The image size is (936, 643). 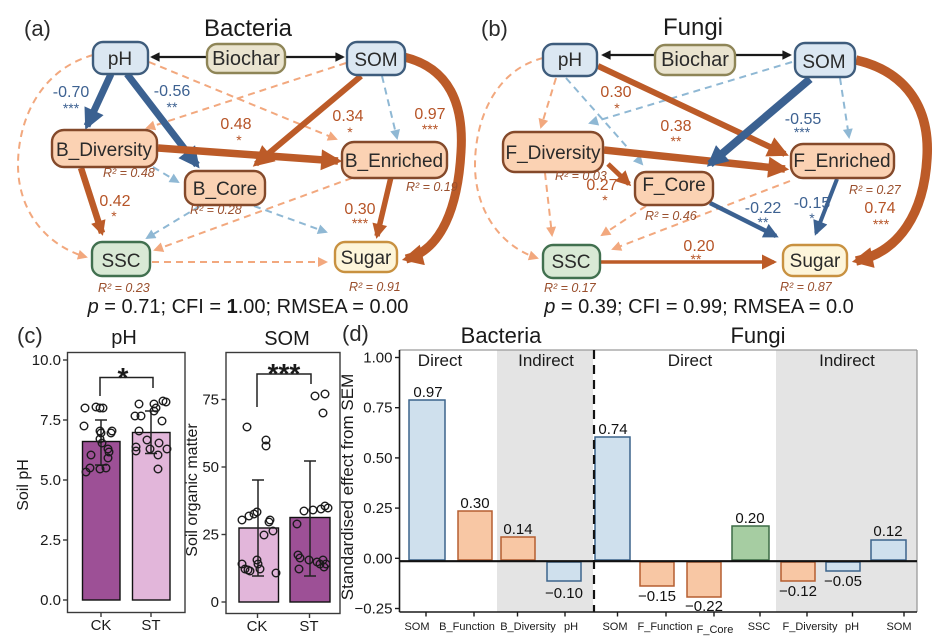 I want to click on svg-text: 10.0, so click(x=46, y=360).